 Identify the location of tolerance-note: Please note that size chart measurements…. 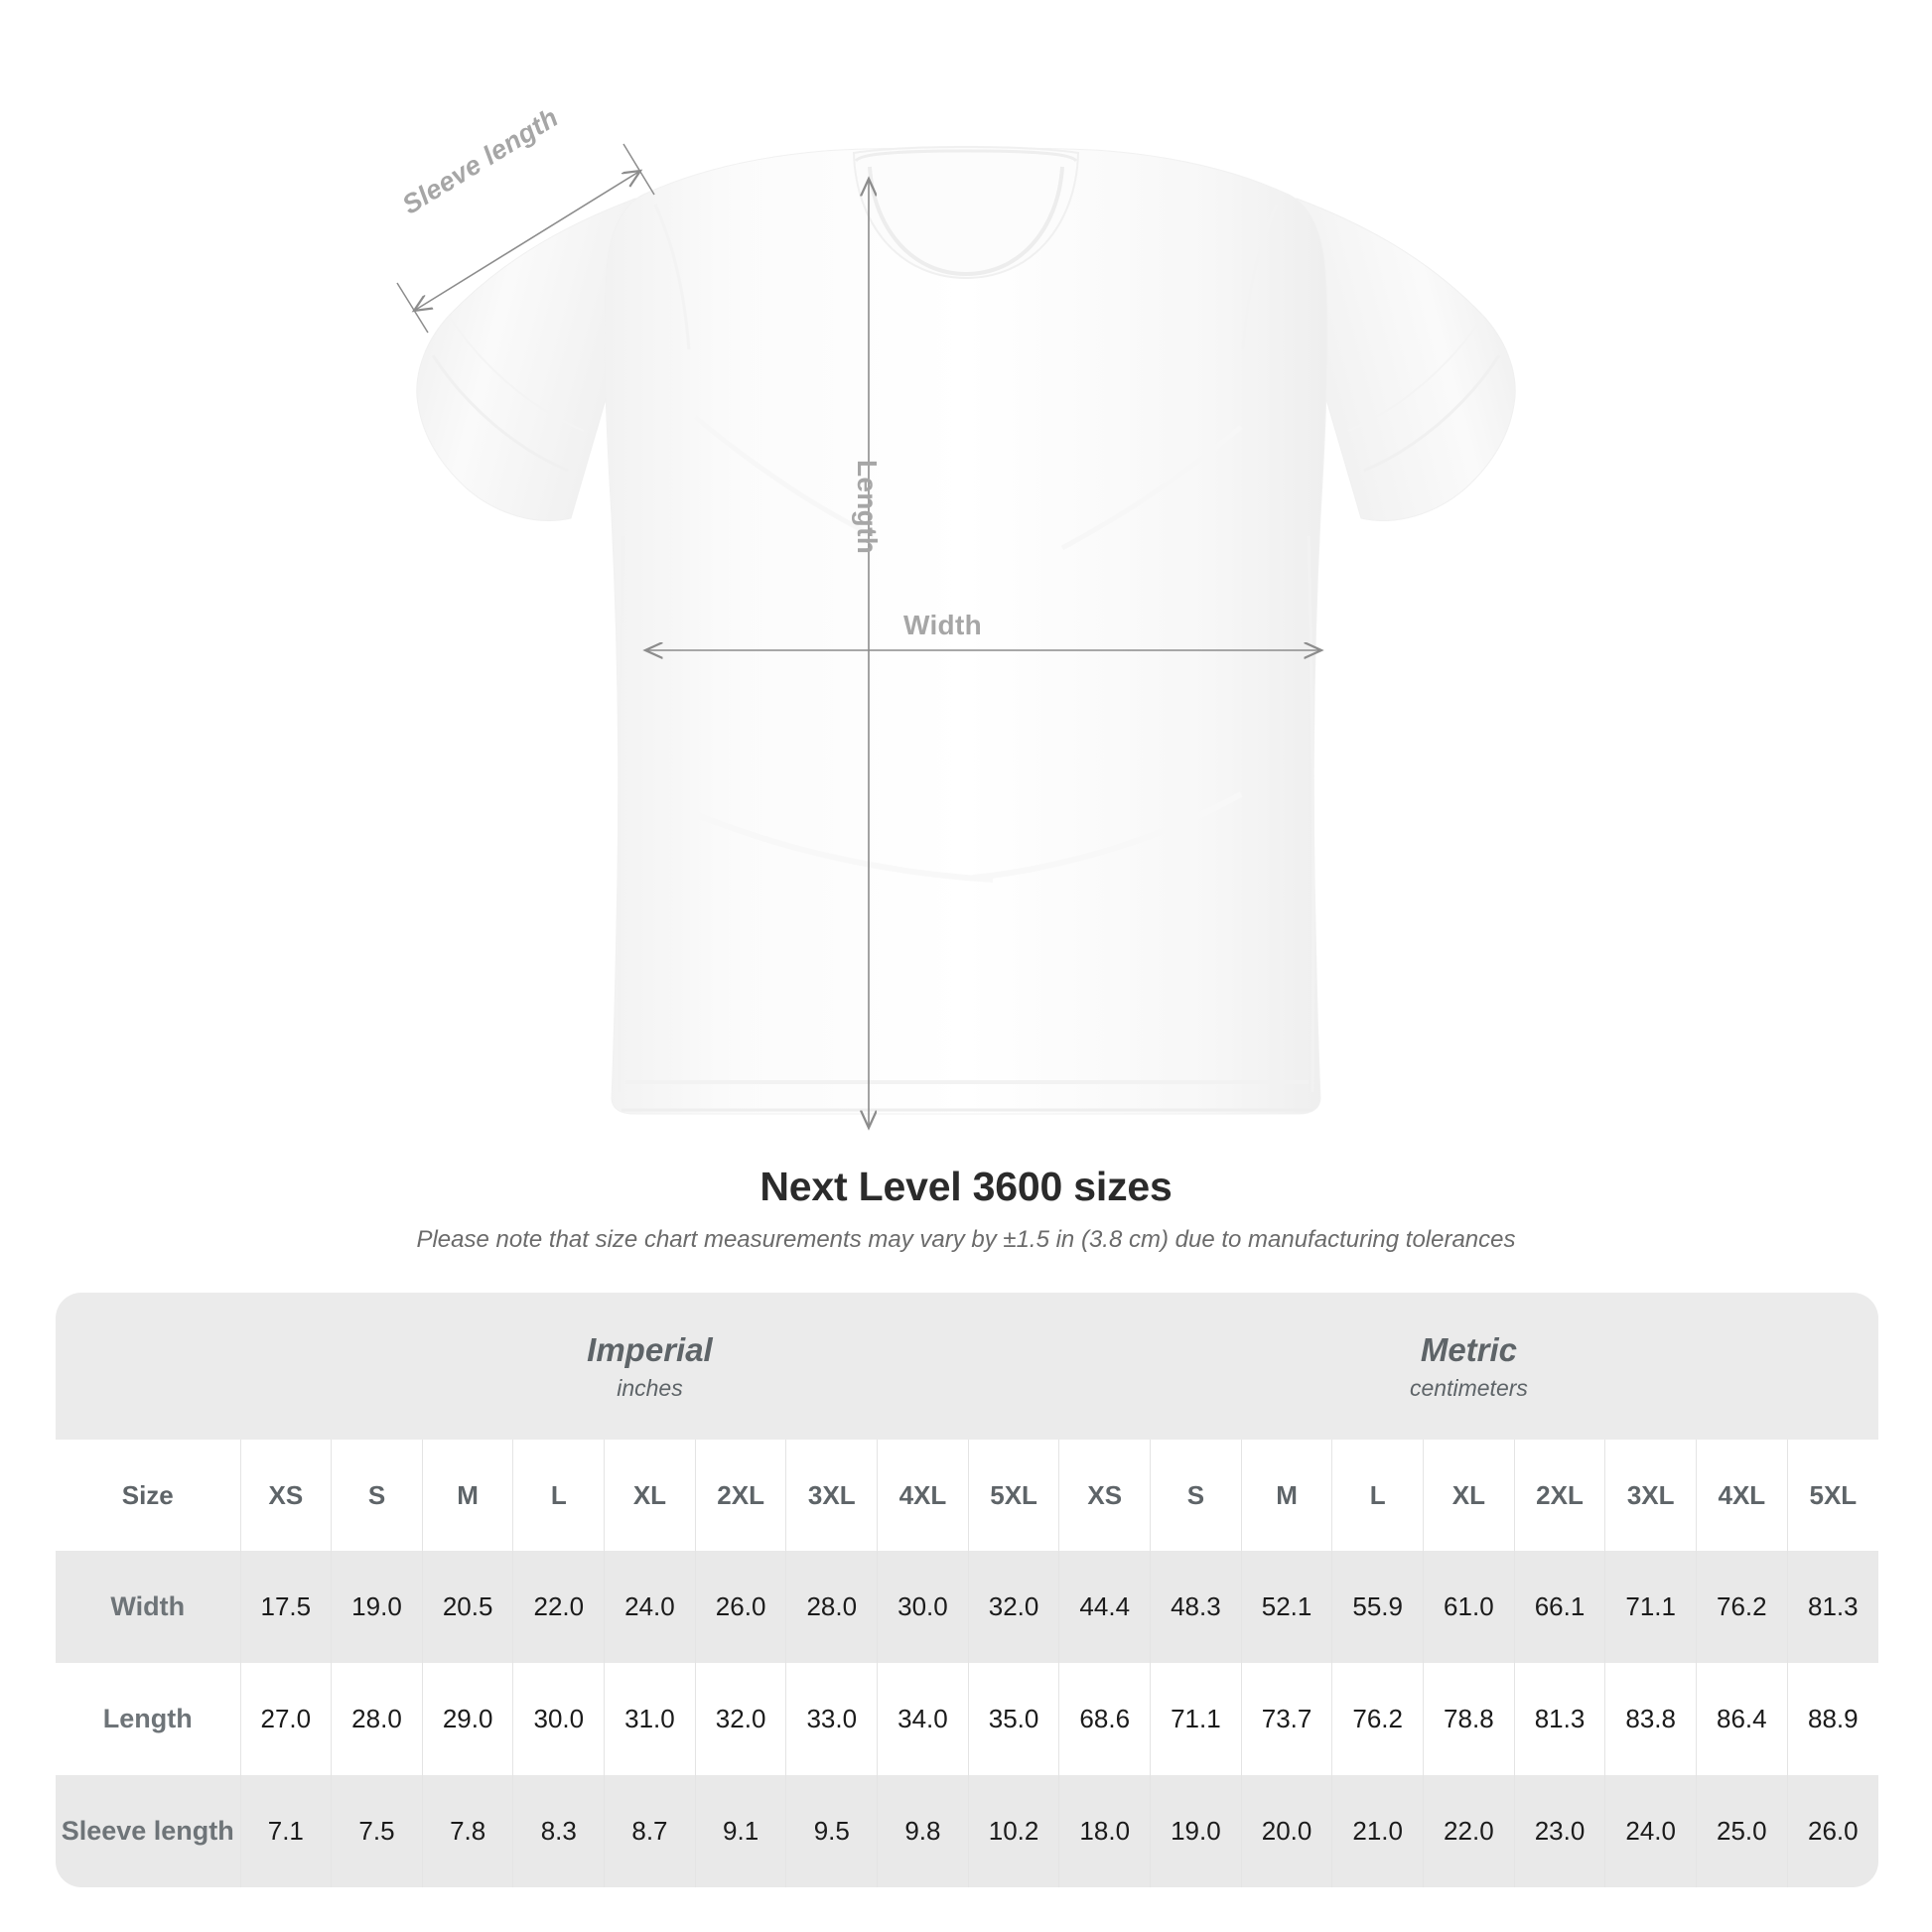
(966, 1240).